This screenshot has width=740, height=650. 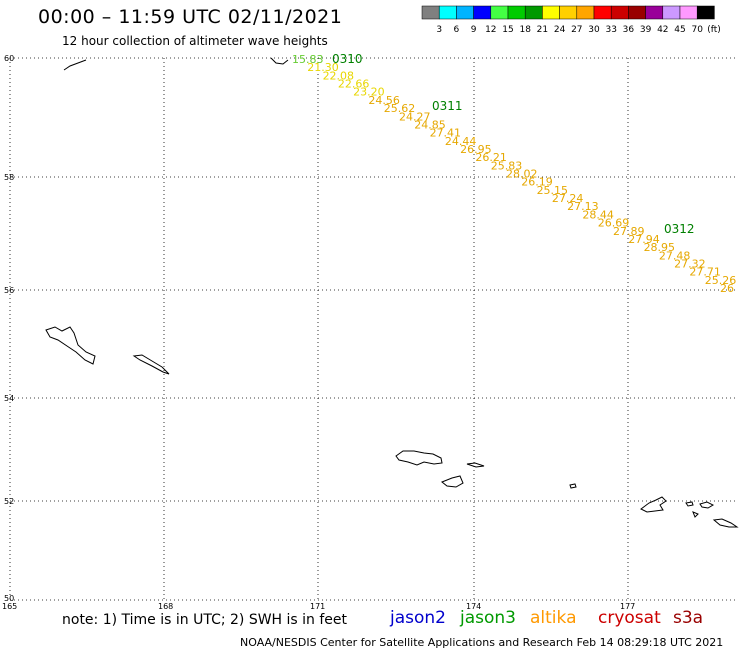 What do you see at coordinates (308, 59) in the screenshot?
I see `swh-value-label: 15.83` at bounding box center [308, 59].